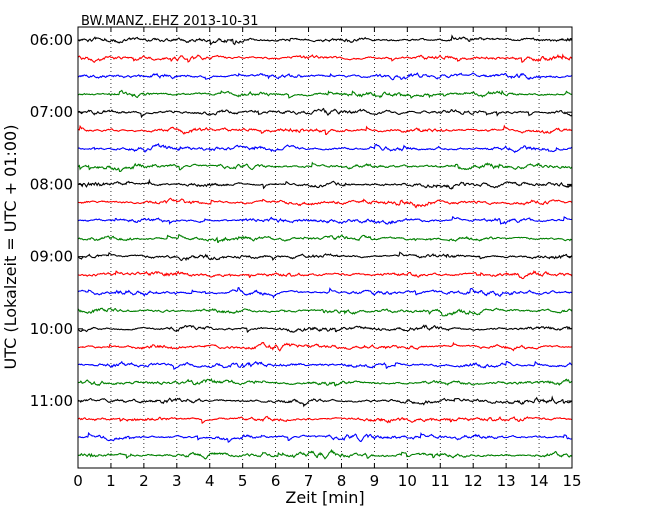 The image size is (650, 520). I want to click on x-tick-label: 6, so click(276, 481).